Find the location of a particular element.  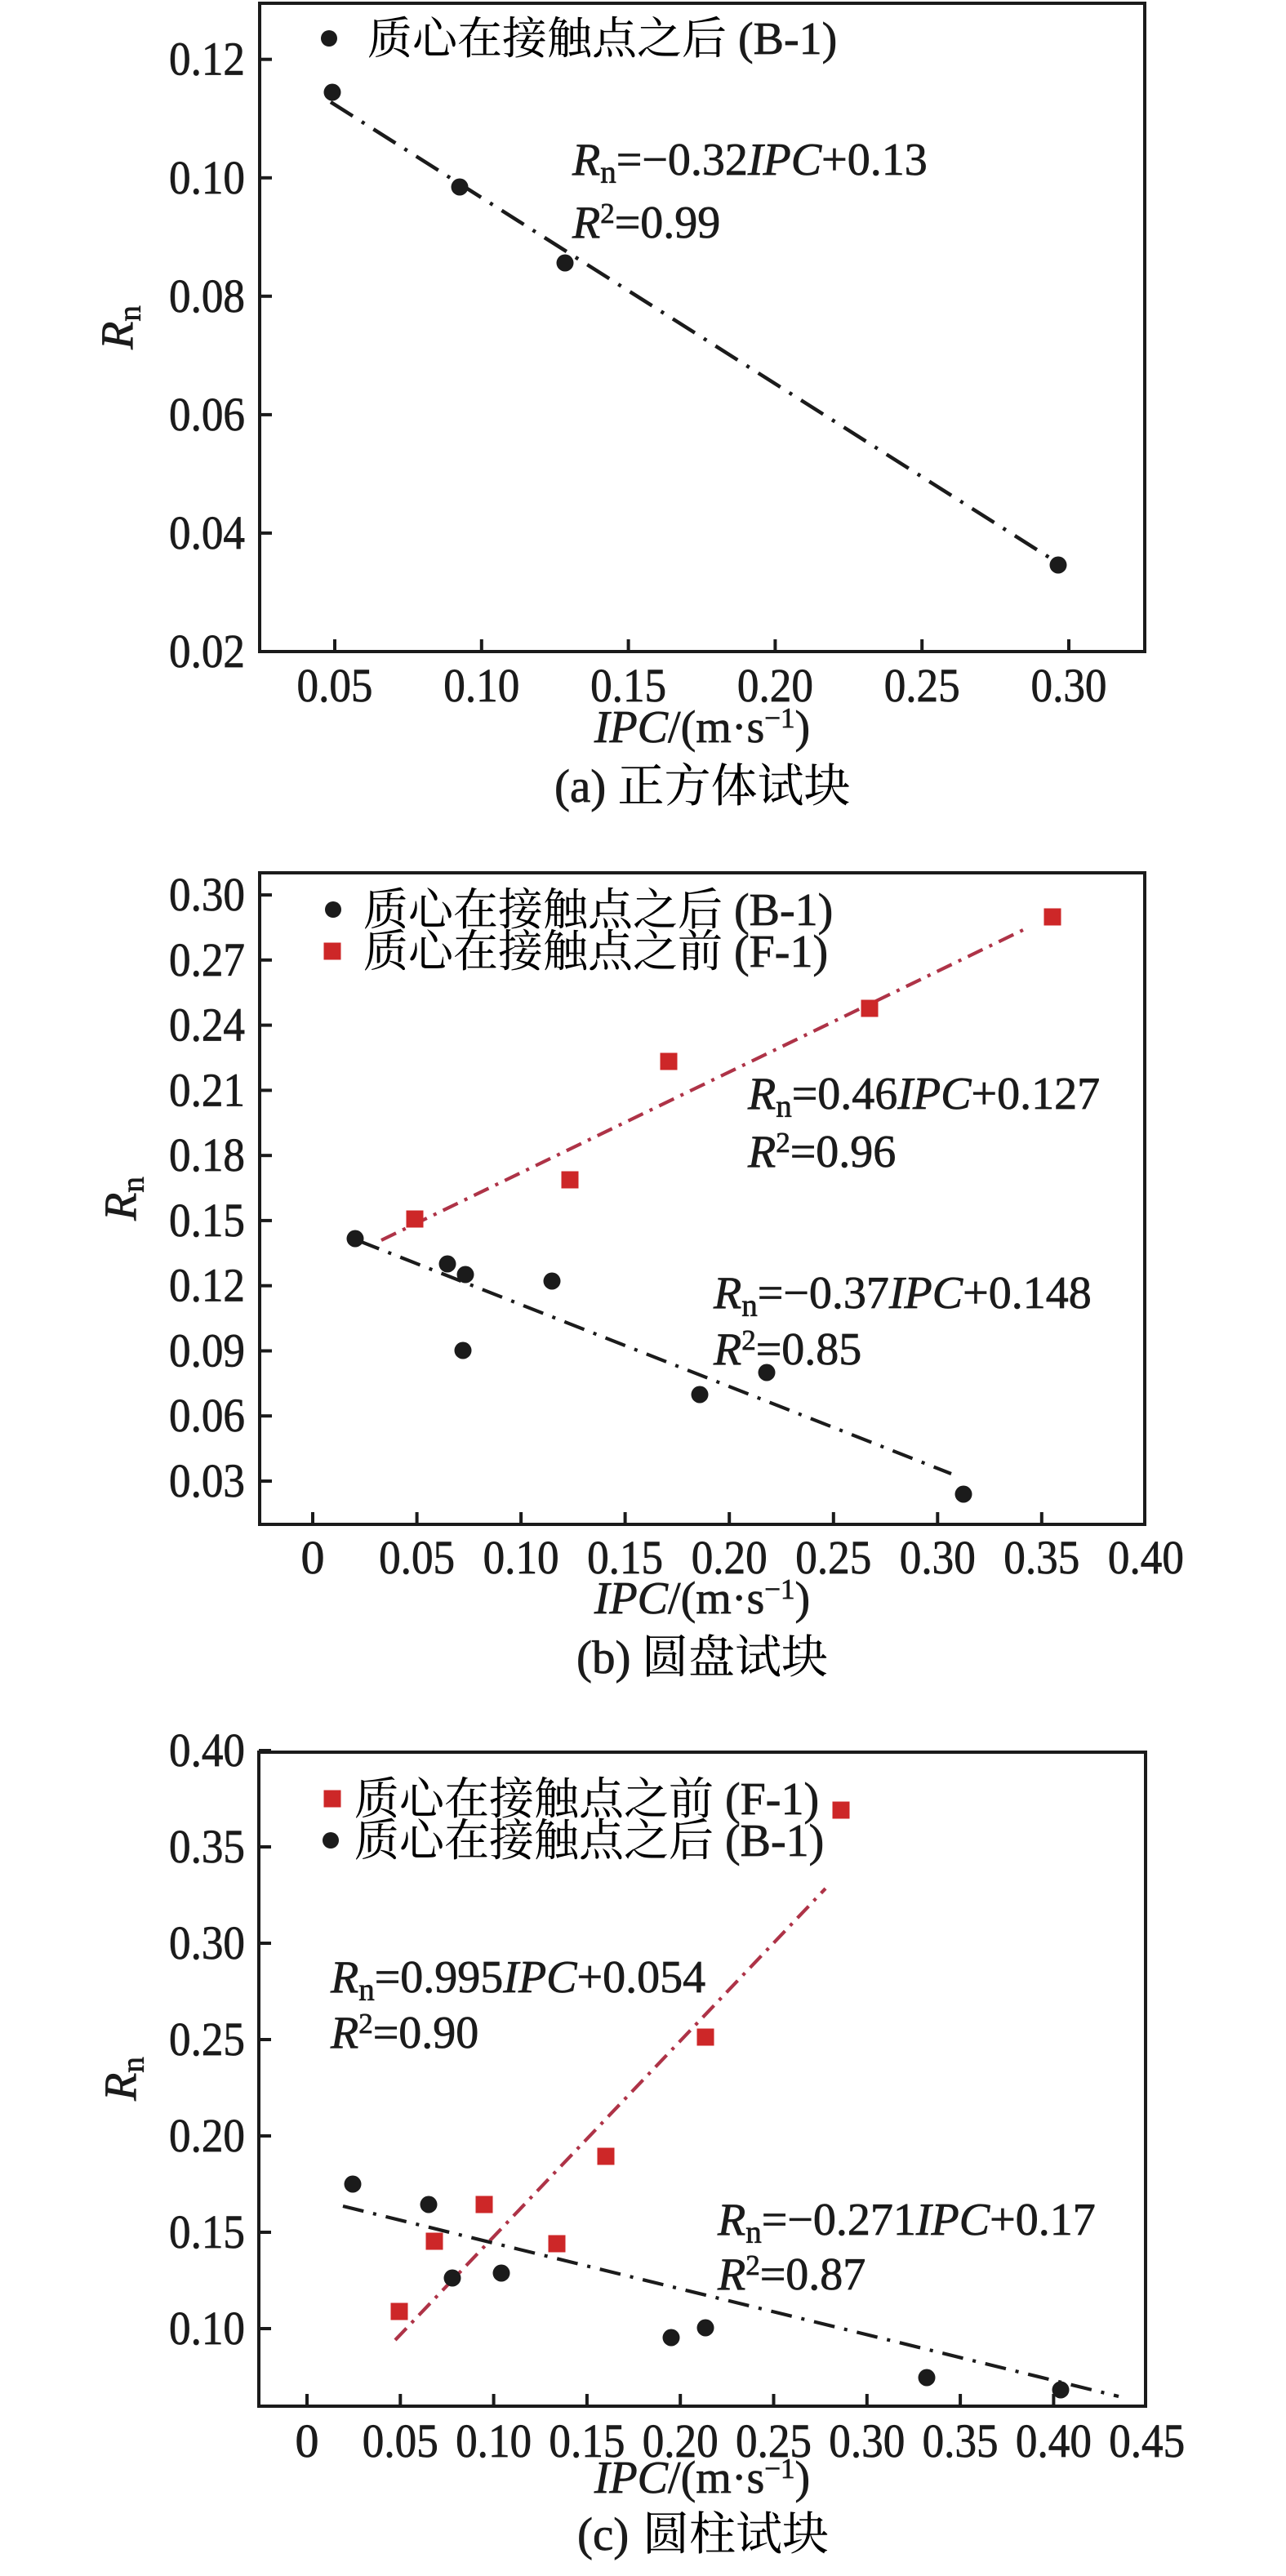

svg-text: 0.08 is located at coordinates (207, 296).